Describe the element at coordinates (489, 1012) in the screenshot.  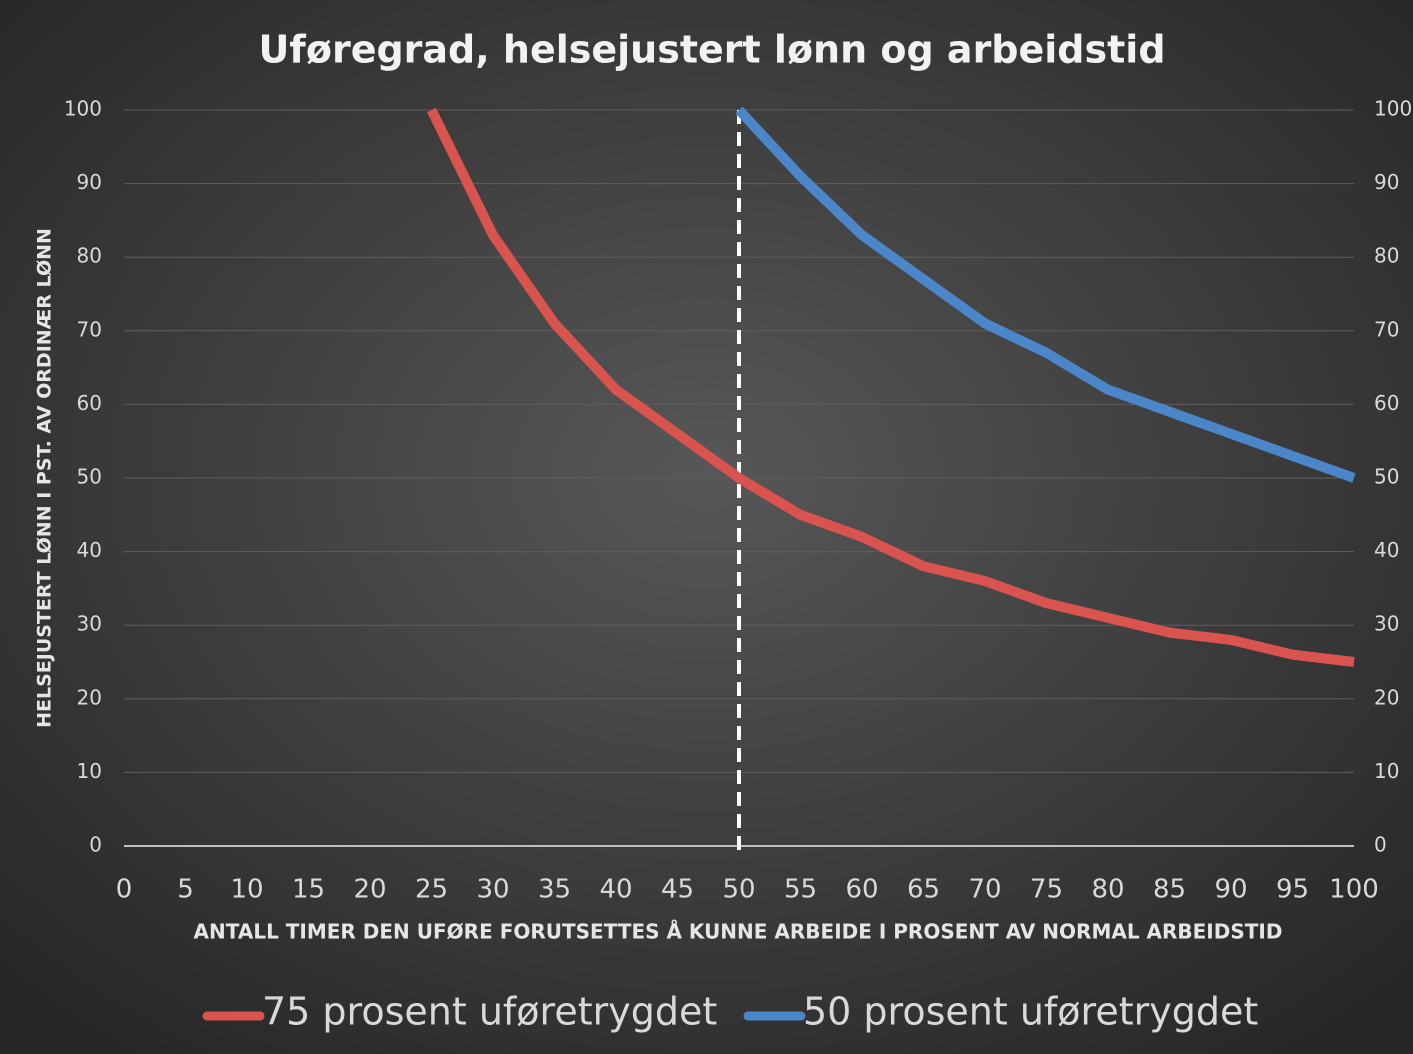
I see `legend-label: 75 prosent uføretrygdet` at that location.